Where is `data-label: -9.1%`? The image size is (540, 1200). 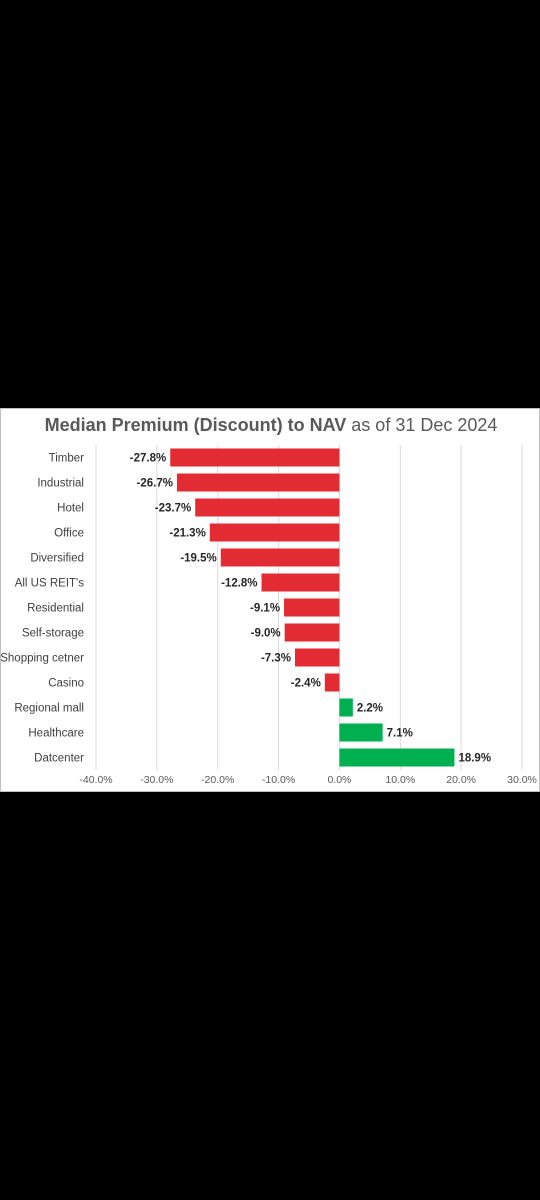 data-label: -9.1% is located at coordinates (265, 609).